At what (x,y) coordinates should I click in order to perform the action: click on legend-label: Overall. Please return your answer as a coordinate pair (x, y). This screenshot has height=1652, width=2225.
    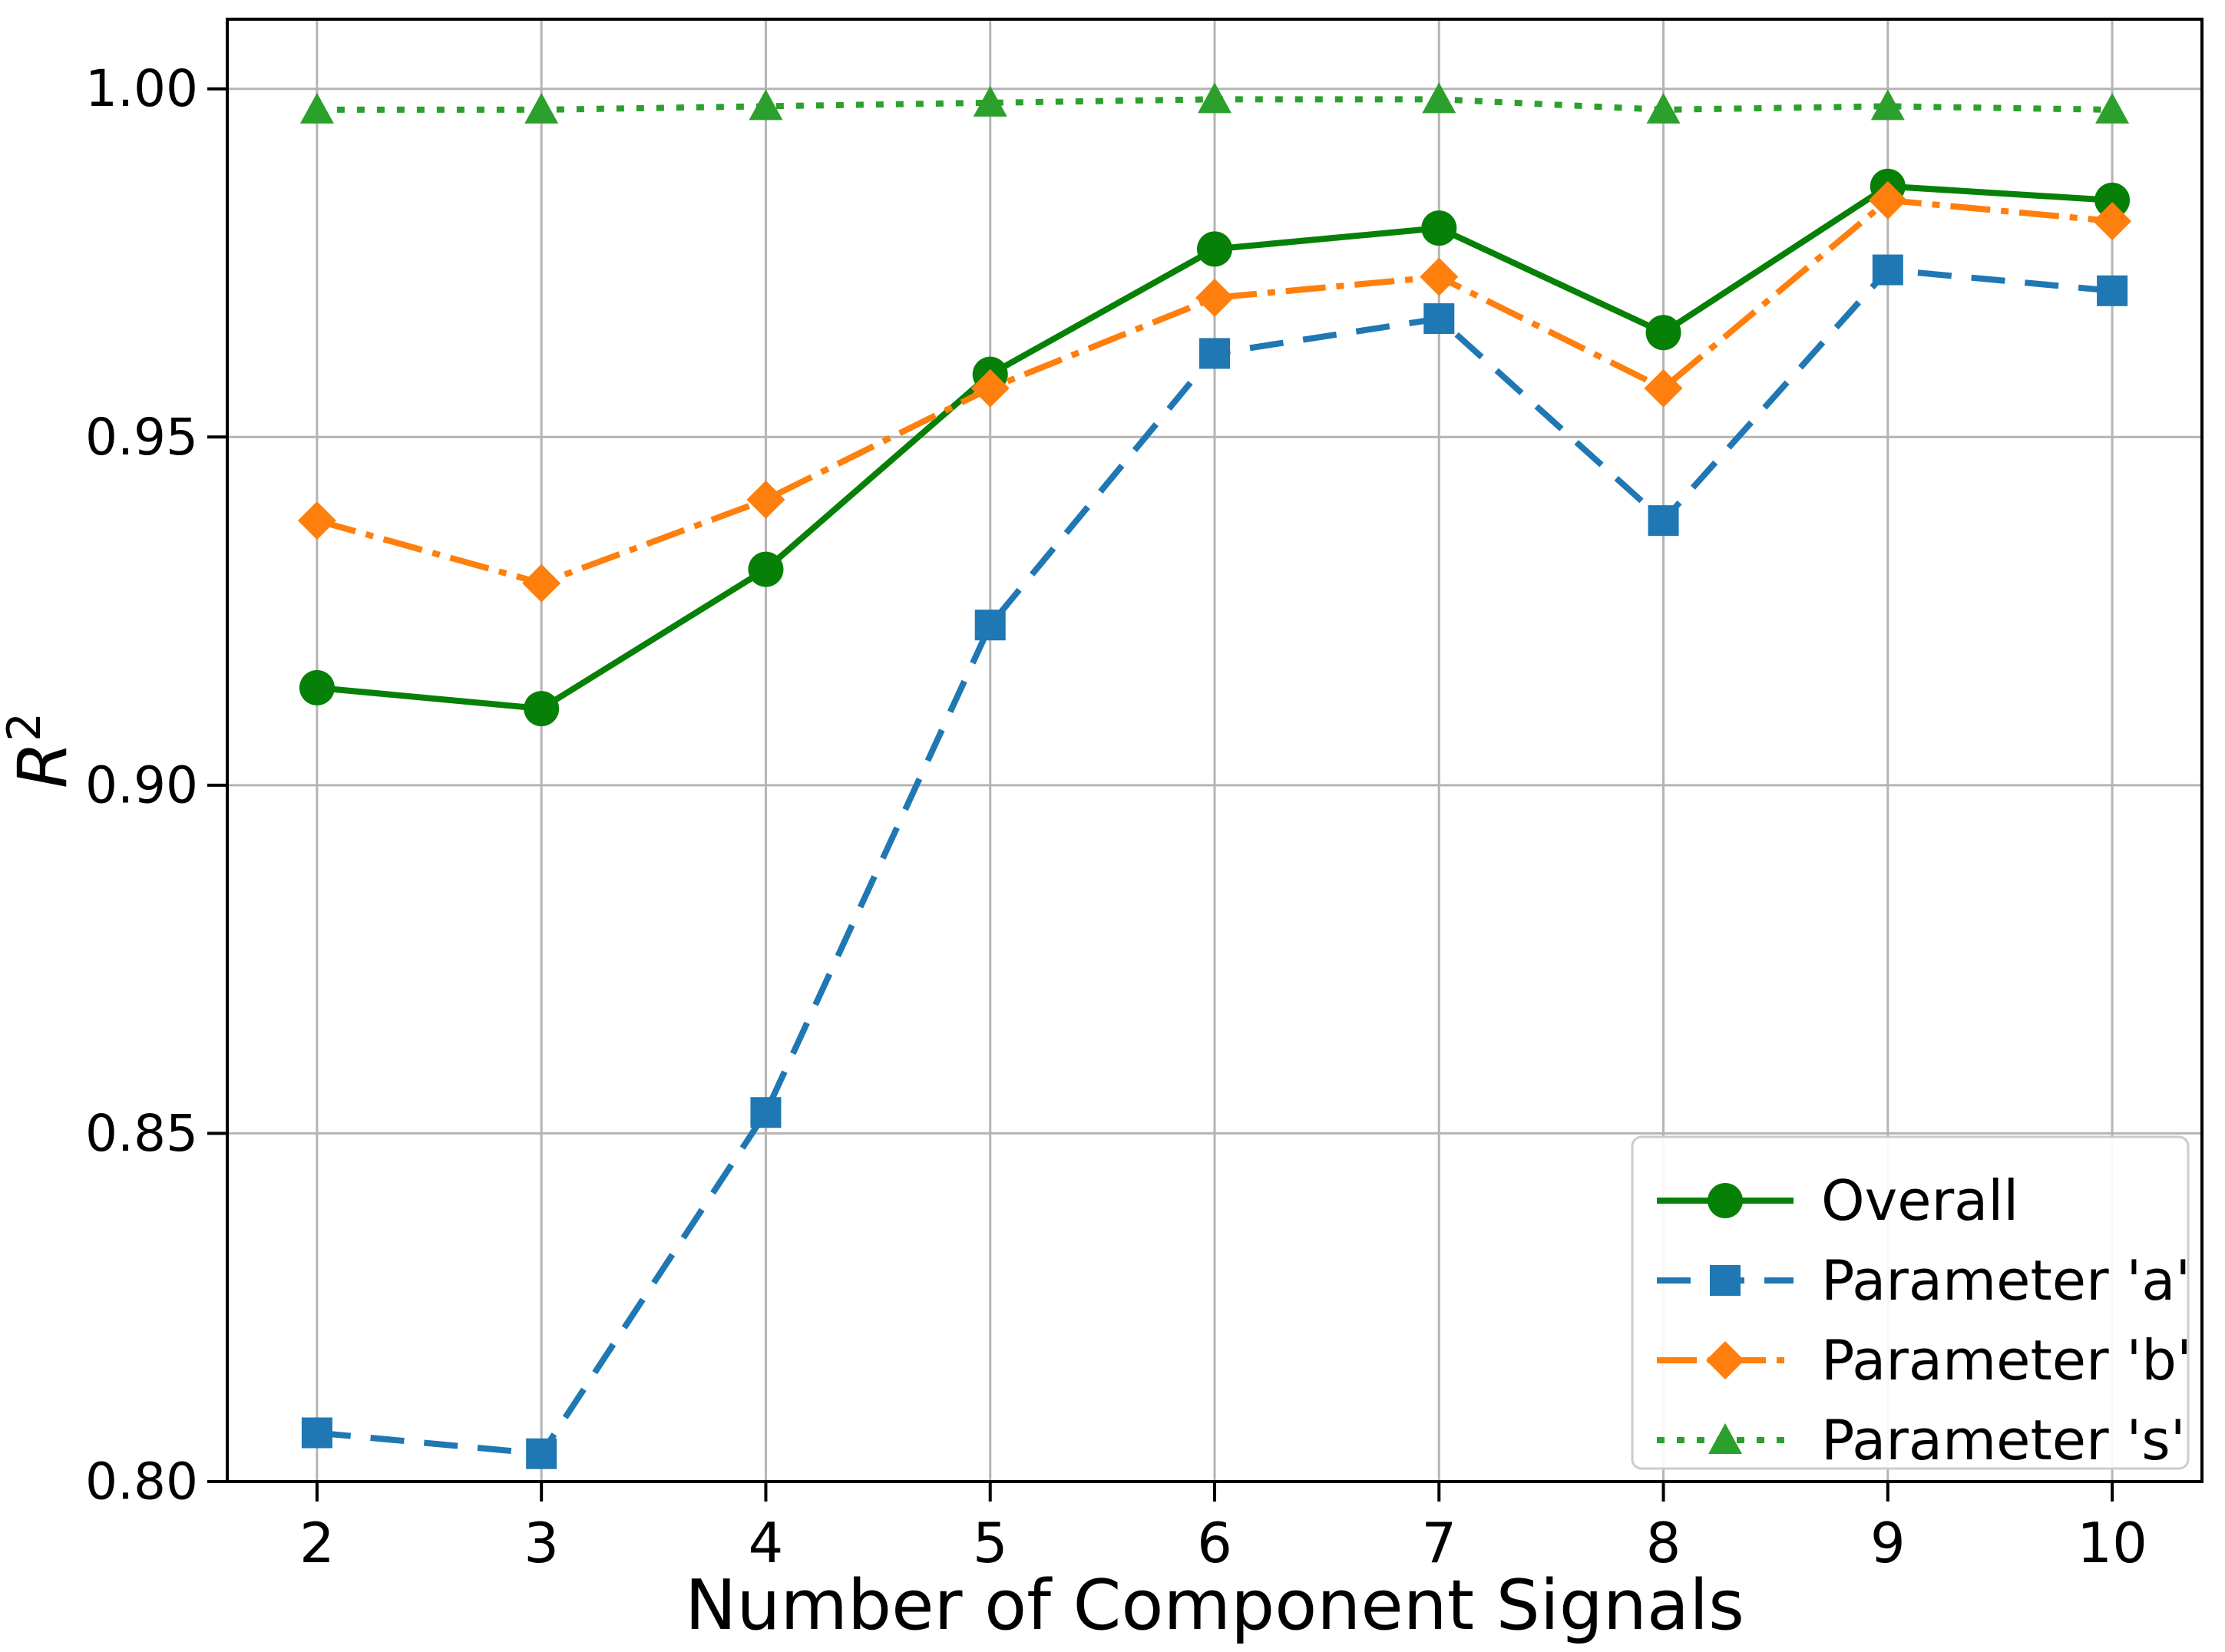
    Looking at the image, I should click on (1920, 1200).